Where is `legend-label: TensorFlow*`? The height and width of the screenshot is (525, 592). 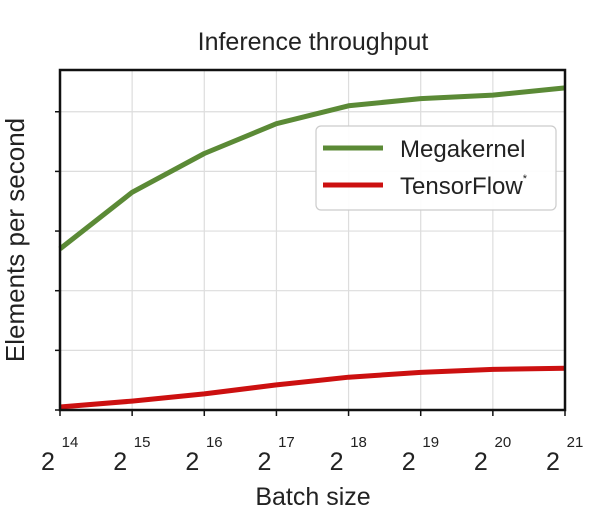
legend-label: TensorFlow* is located at coordinates (464, 186).